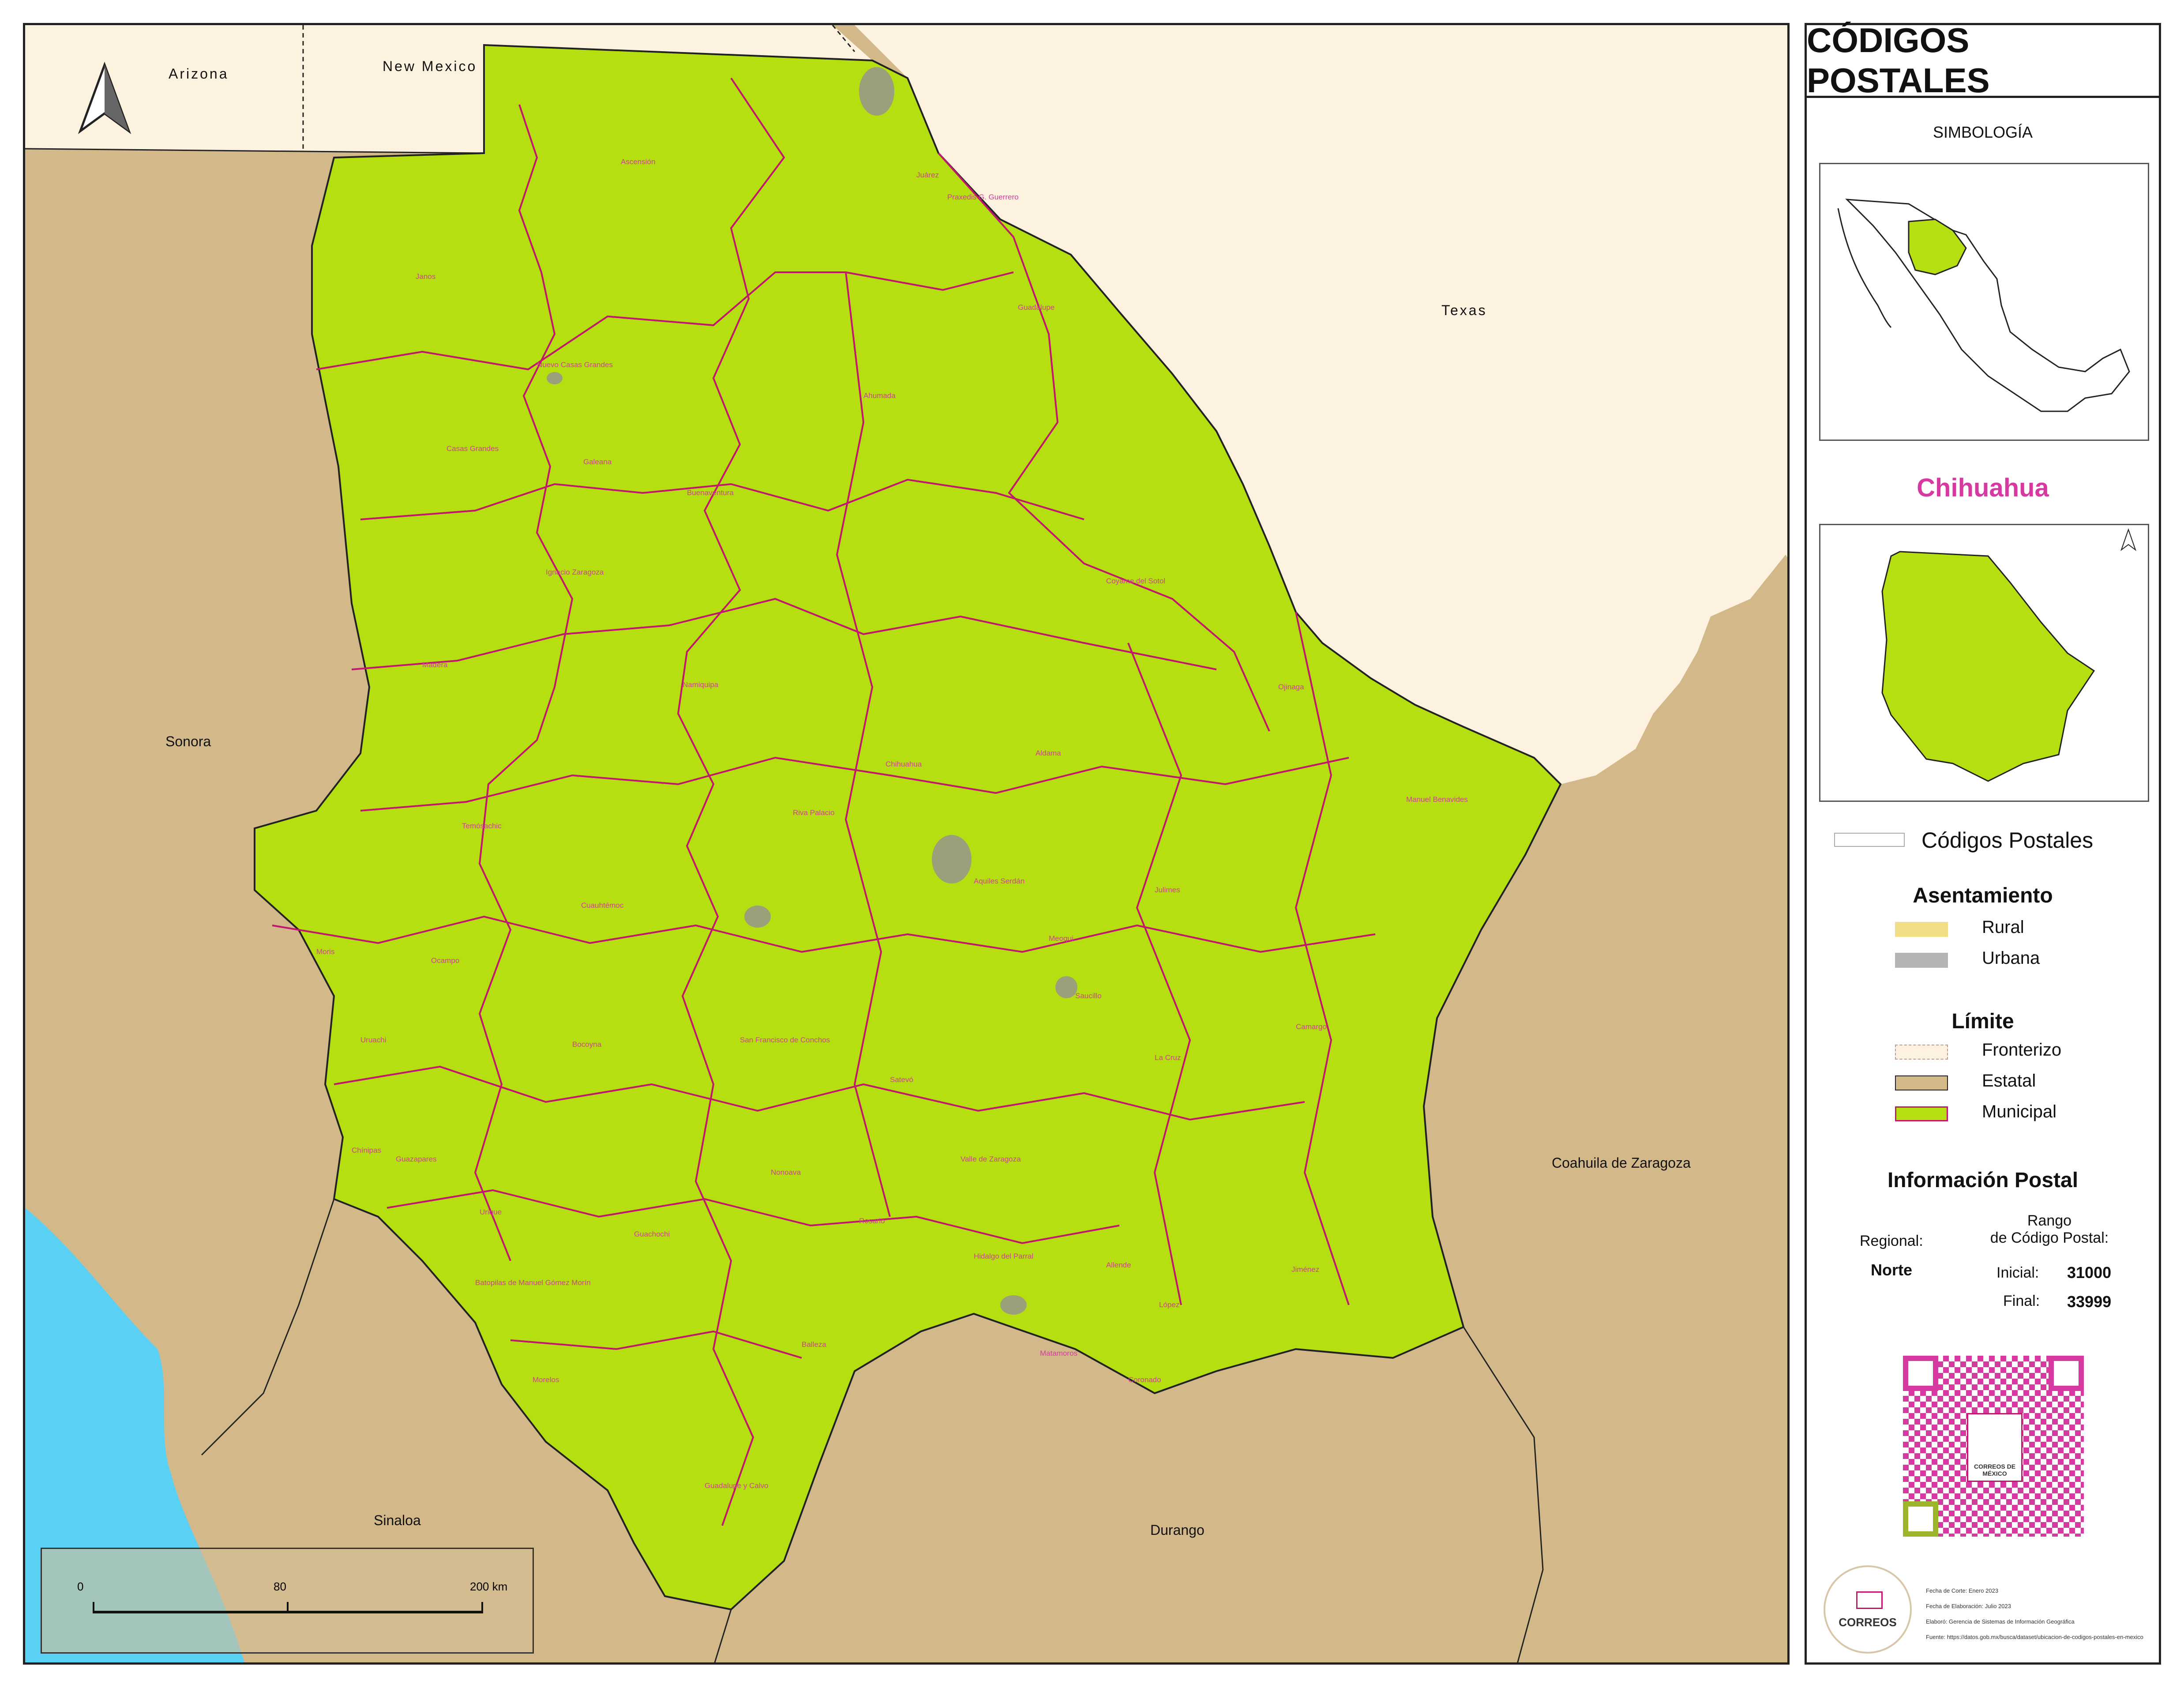  What do you see at coordinates (1983, 1180) in the screenshot?
I see `postal-info-heading: Información Postal` at bounding box center [1983, 1180].